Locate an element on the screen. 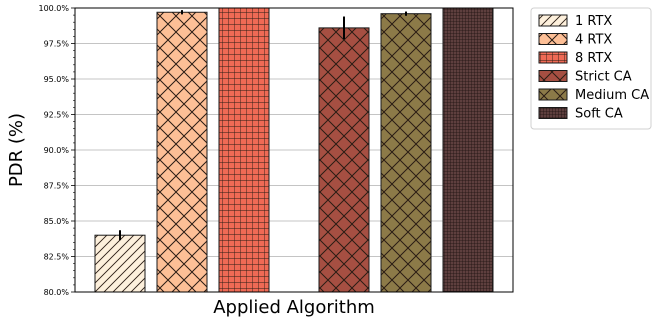  y-tick-label: 82.5% is located at coordinates (57, 257).